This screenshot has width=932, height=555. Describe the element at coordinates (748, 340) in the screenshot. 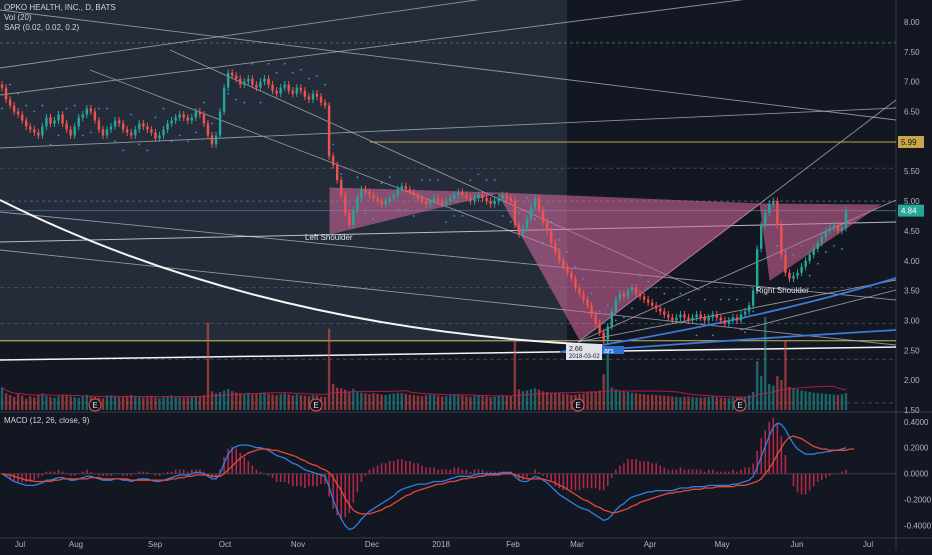

I see `blue-arc-lower` at that location.